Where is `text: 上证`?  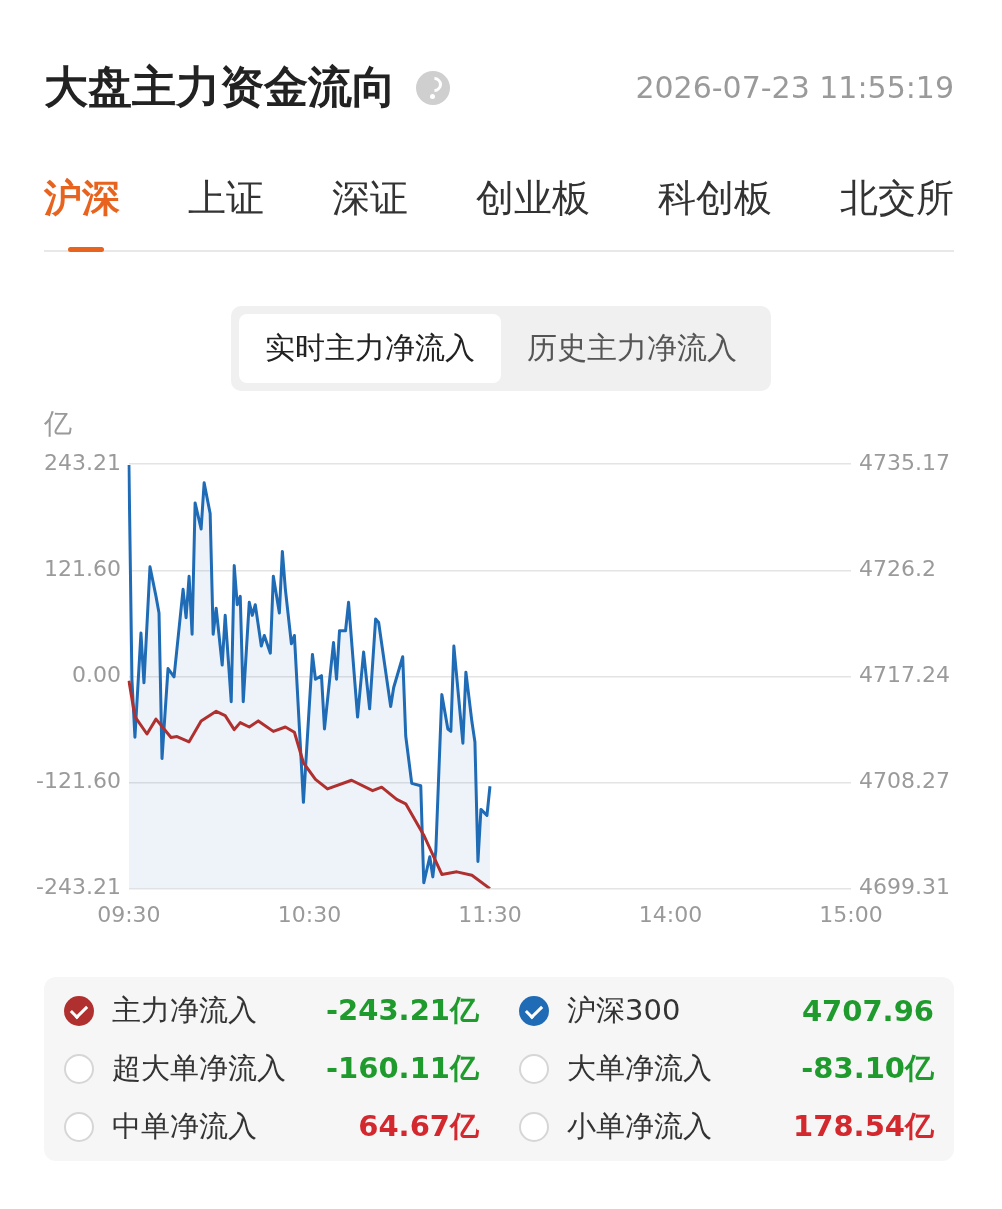
text: 上证 is located at coordinates (226, 198).